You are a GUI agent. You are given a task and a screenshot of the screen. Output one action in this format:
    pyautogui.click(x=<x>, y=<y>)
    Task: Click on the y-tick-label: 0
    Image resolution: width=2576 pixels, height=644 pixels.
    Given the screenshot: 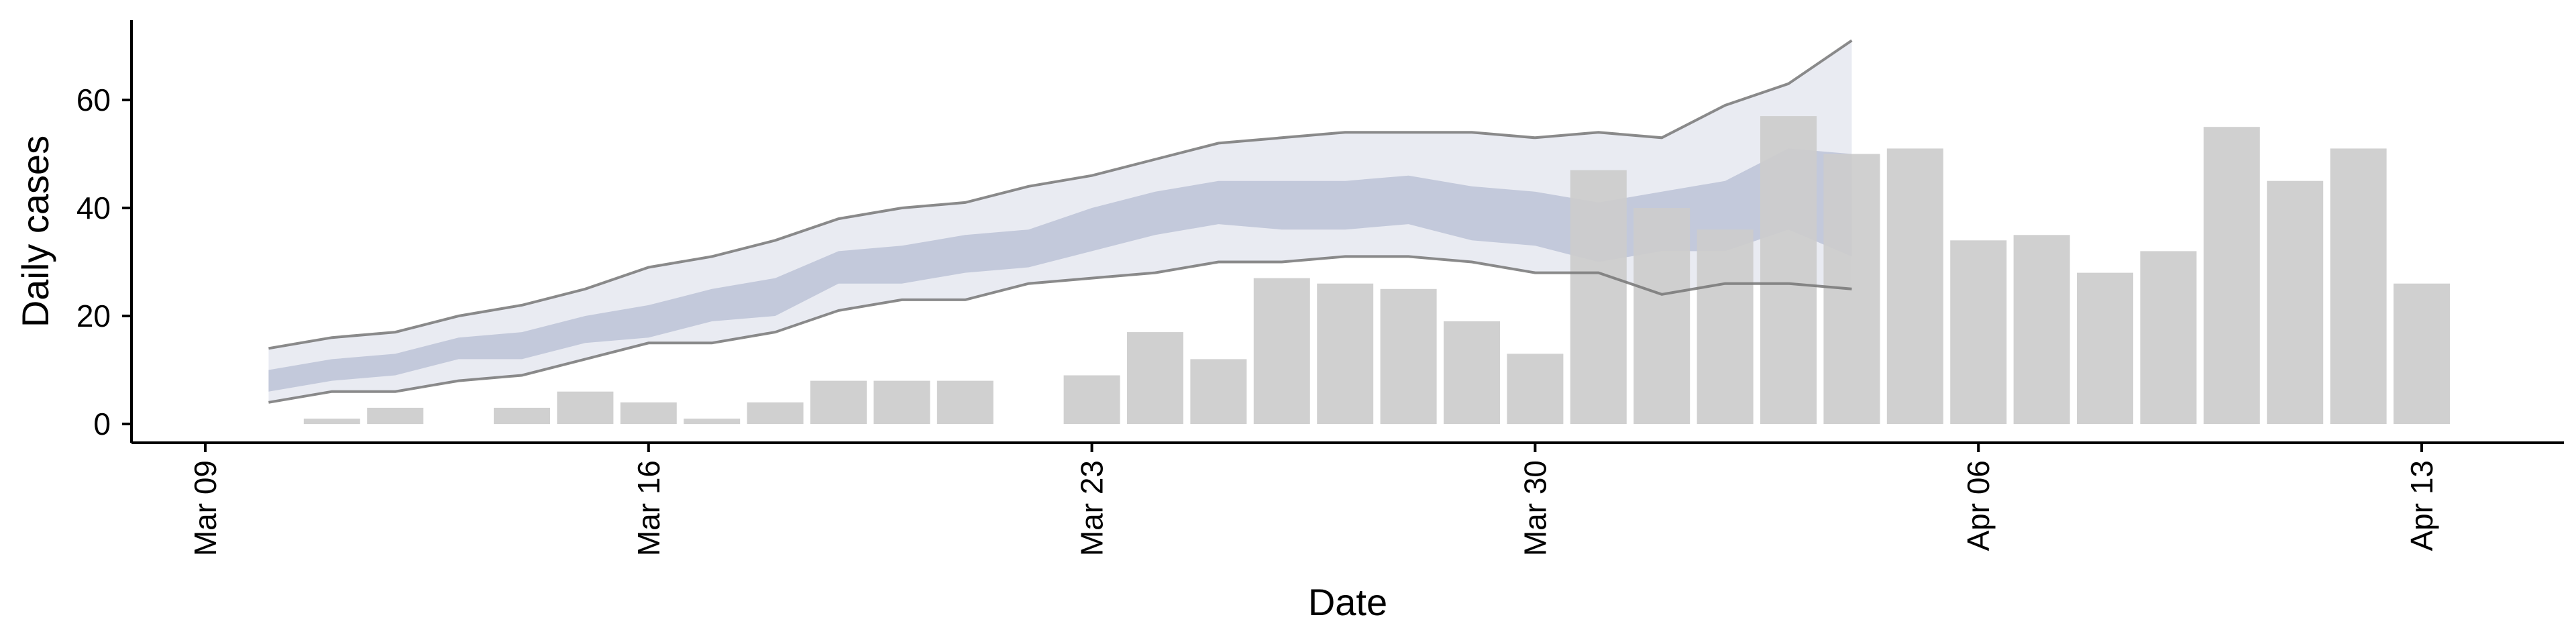 What is the action you would take?
    pyautogui.click(x=102, y=424)
    